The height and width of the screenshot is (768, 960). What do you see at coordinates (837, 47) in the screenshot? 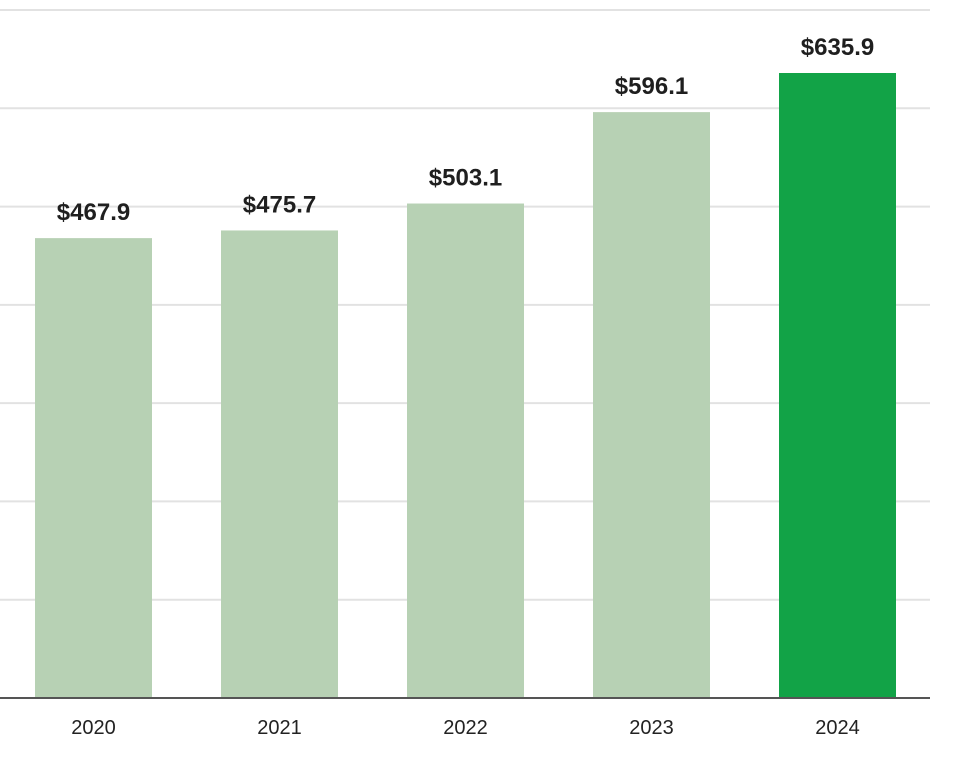
I see `data-label-2024: $635.9` at bounding box center [837, 47].